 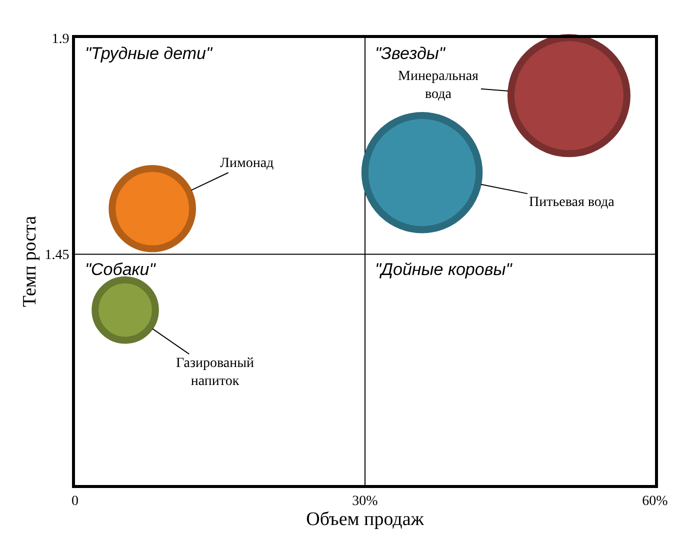 I want to click on annotation: "Трудные дети", so click(x=149, y=53).